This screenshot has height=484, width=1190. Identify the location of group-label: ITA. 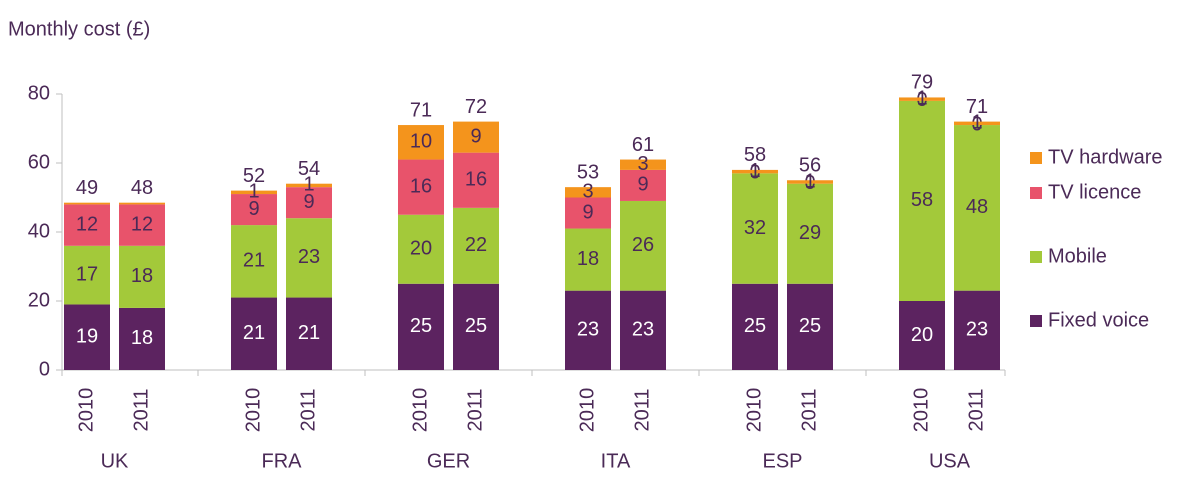
(616, 461).